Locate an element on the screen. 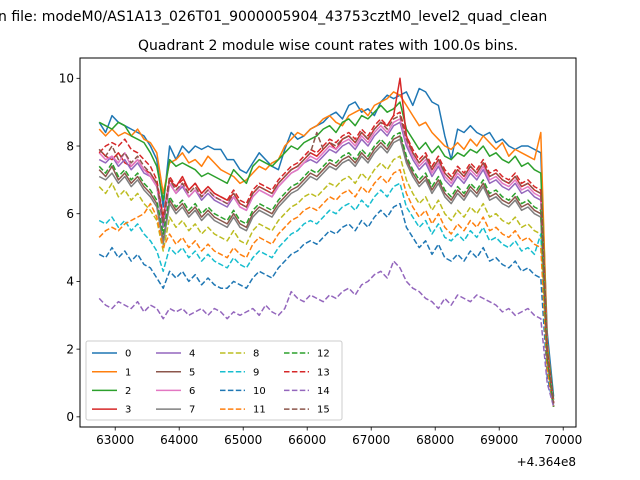  x-offset-label: +4.364e8 is located at coordinates (546, 462).